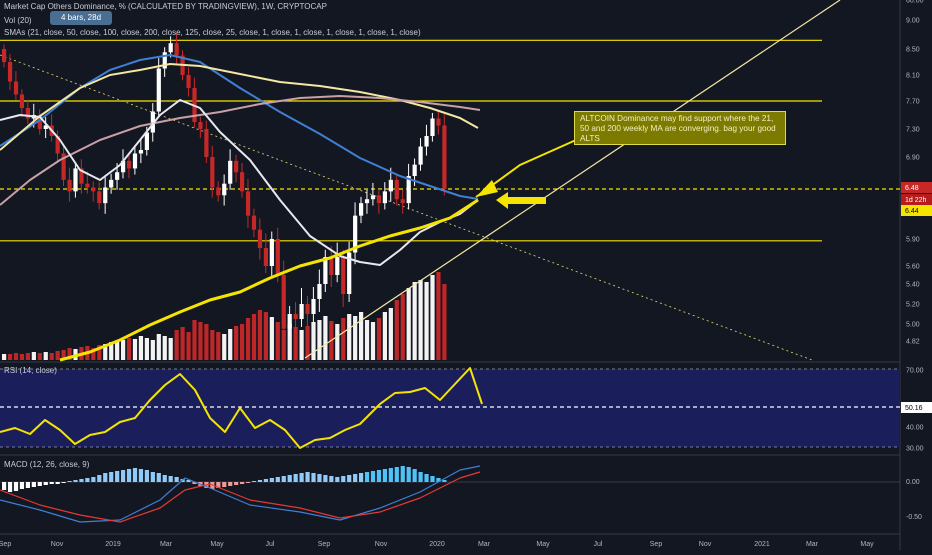  I want to click on price-tick-label: 8.50, so click(913, 50).